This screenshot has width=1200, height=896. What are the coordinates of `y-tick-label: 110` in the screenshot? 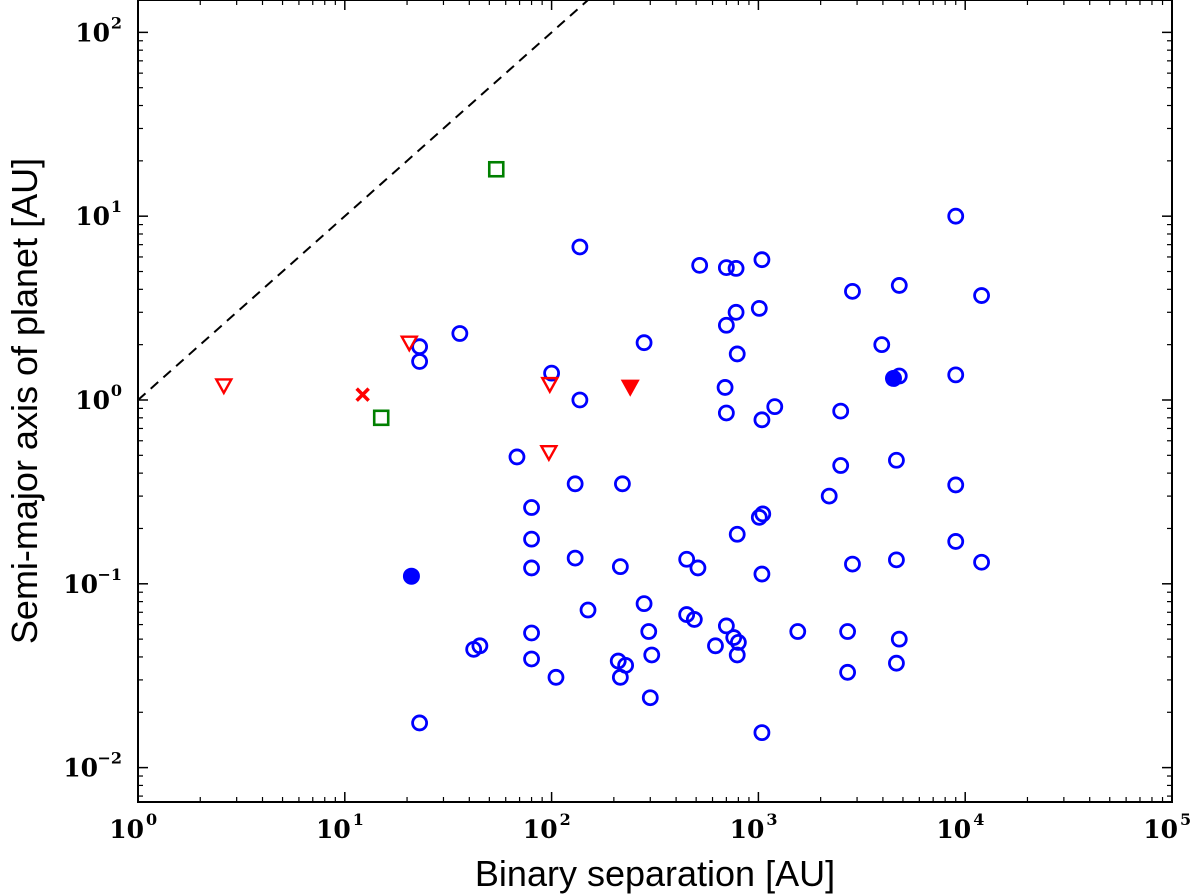 It's located at (98, 214).